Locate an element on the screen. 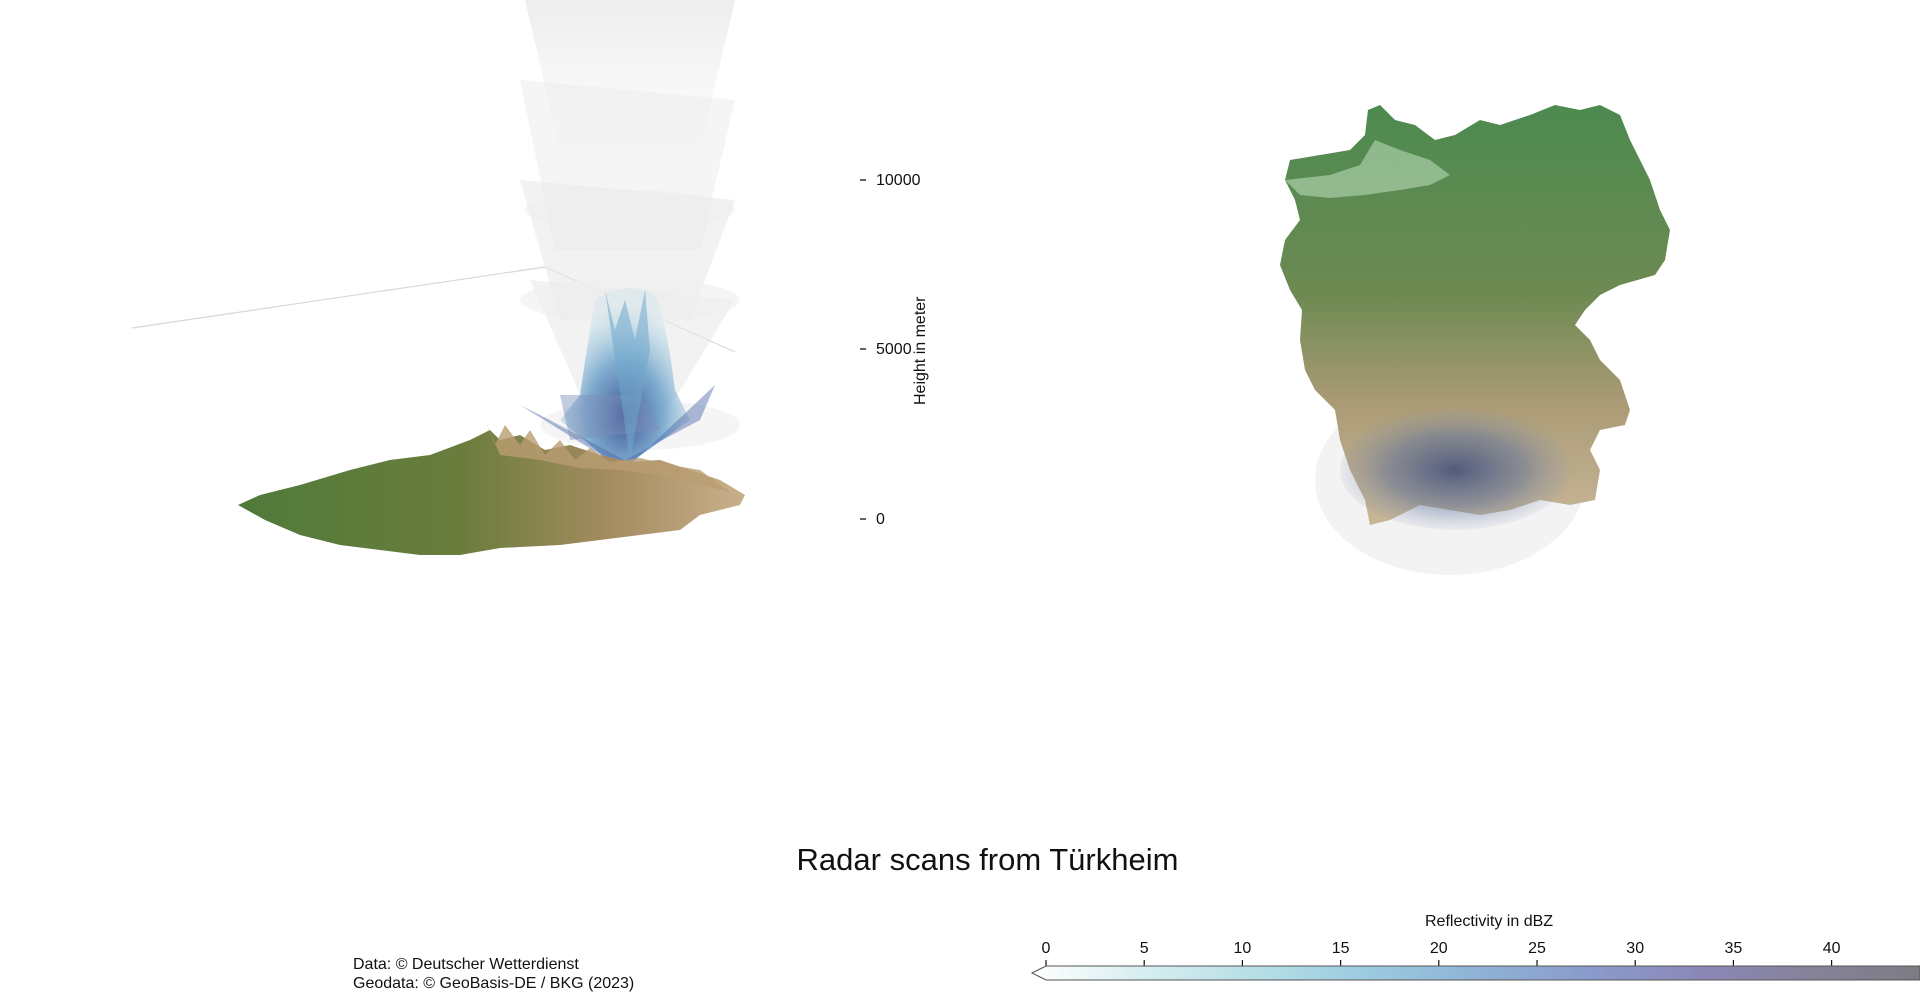 Image resolution: width=1920 pixels, height=1008 pixels. reflectivity-legend: Reflectivity in dBZ 0 5 10 15 20 25 30 35 40 is located at coordinates (1470, 950).